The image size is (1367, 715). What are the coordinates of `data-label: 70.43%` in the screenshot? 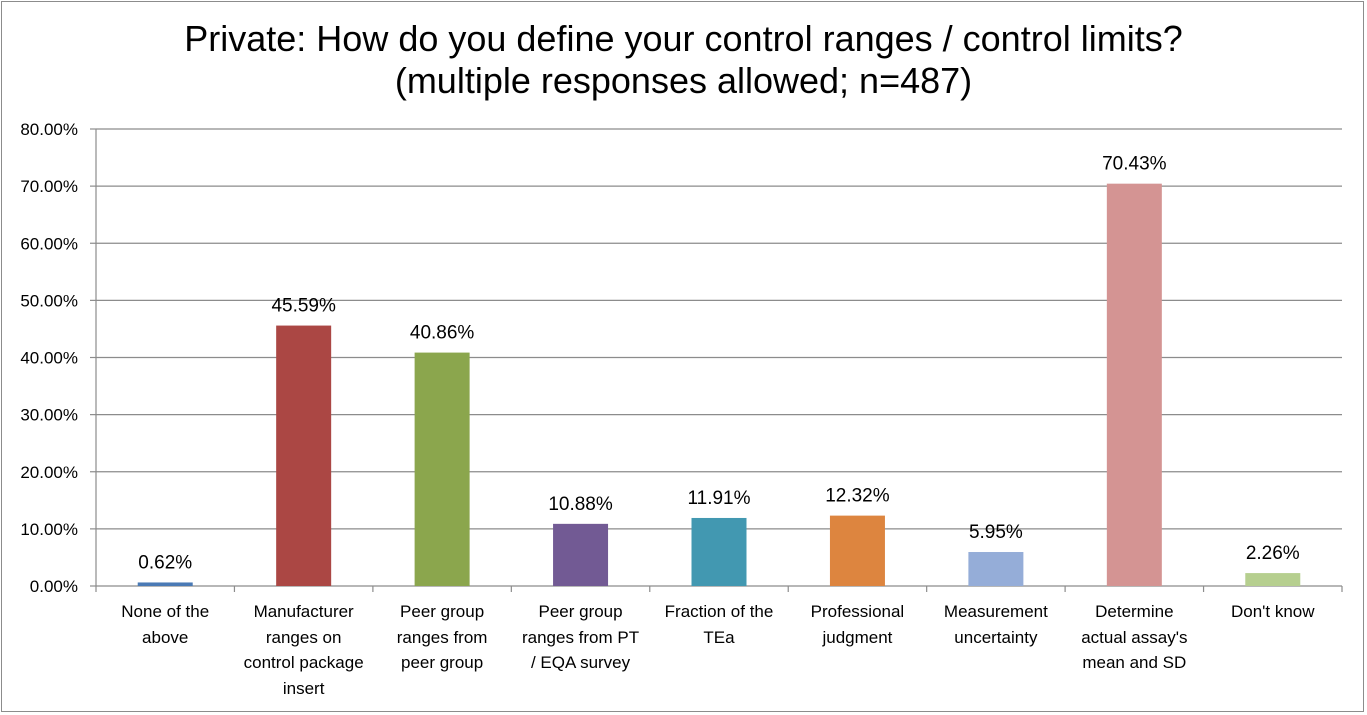 It's located at (1134, 164).